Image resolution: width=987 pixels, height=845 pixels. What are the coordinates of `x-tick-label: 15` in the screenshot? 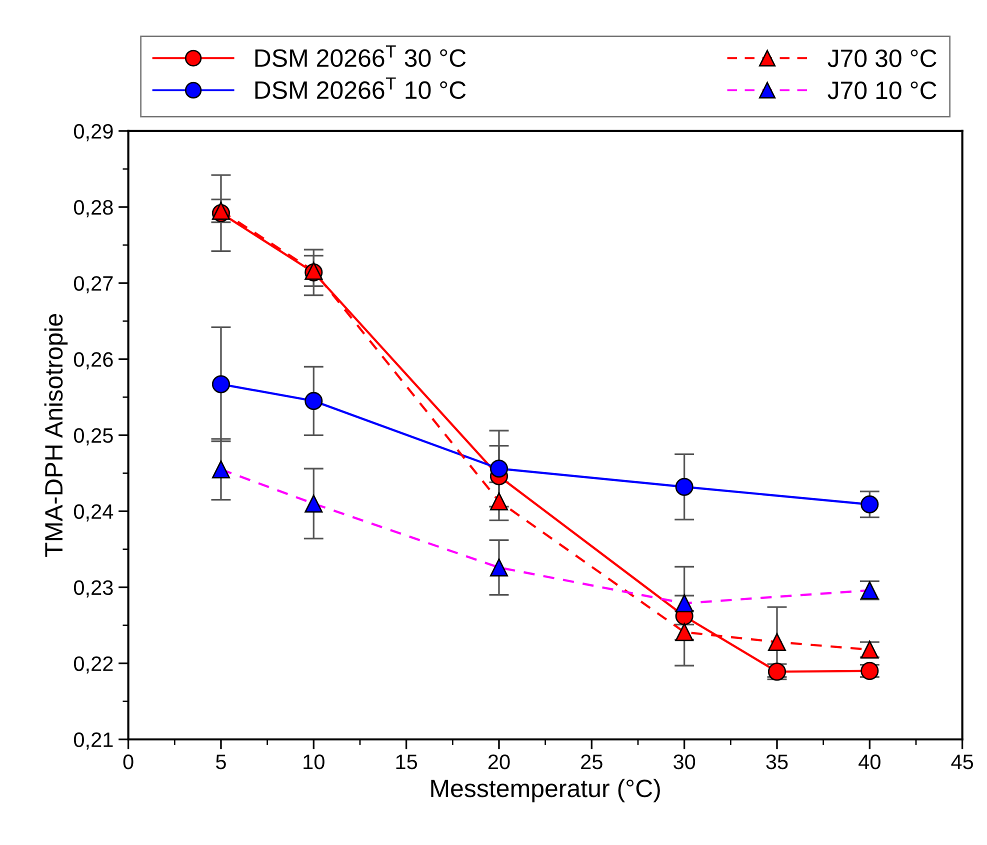 It's located at (407, 762).